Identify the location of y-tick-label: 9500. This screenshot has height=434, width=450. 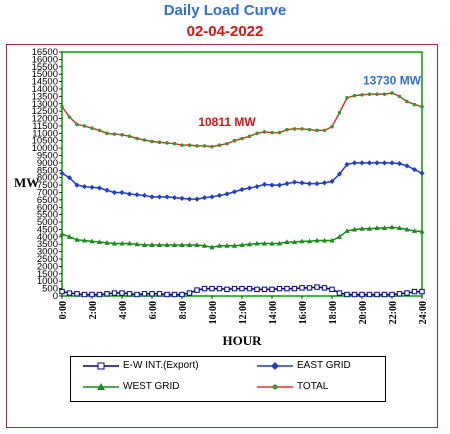
(47, 156).